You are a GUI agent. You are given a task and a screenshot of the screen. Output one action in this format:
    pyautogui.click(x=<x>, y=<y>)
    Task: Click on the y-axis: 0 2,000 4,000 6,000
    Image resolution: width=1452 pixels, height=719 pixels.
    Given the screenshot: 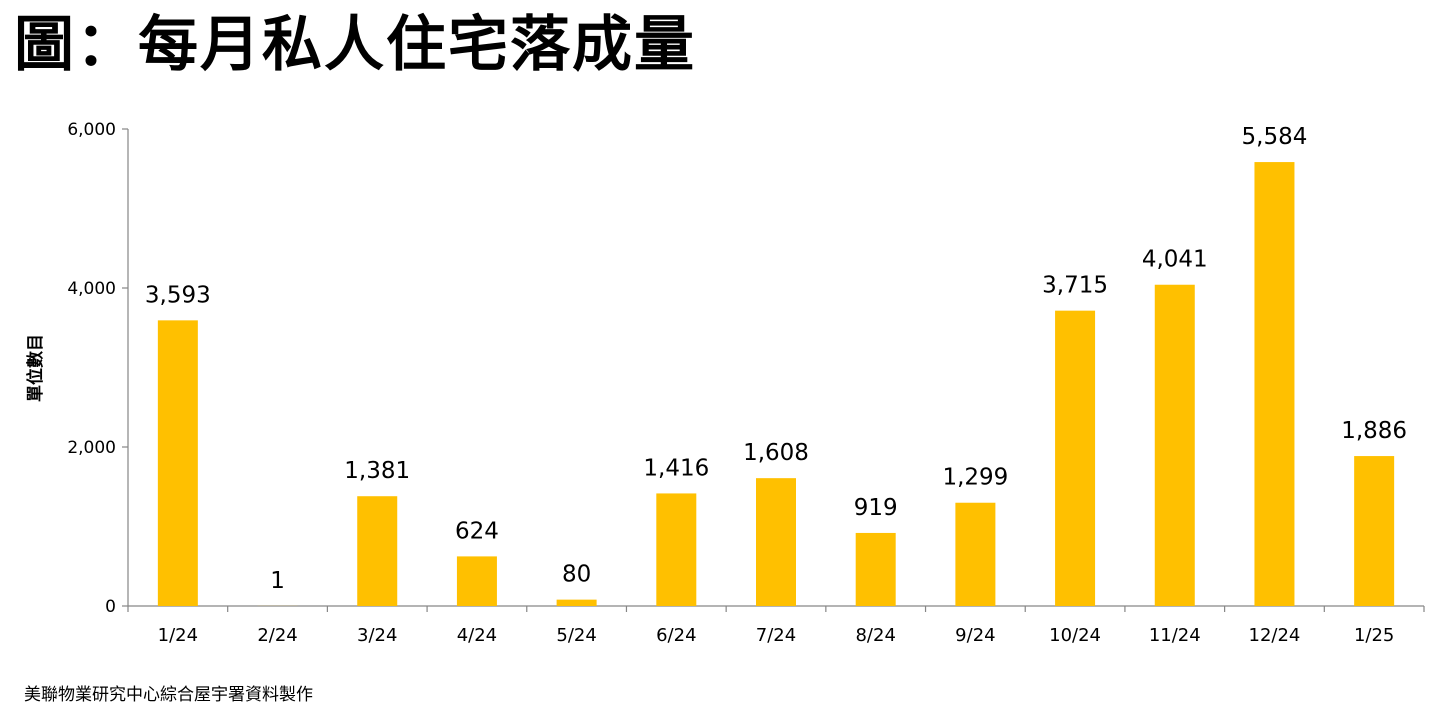 What is the action you would take?
    pyautogui.click(x=98, y=368)
    